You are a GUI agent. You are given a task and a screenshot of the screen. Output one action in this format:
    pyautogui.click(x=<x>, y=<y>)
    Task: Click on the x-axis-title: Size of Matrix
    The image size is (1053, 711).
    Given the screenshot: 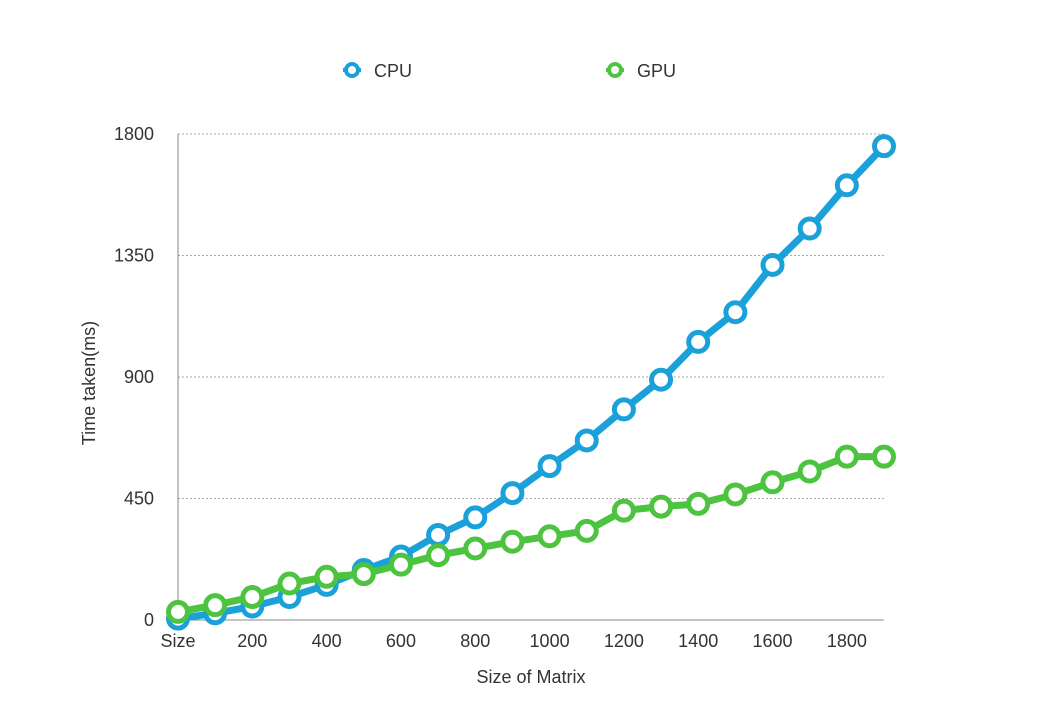 What is the action you would take?
    pyautogui.click(x=530, y=677)
    